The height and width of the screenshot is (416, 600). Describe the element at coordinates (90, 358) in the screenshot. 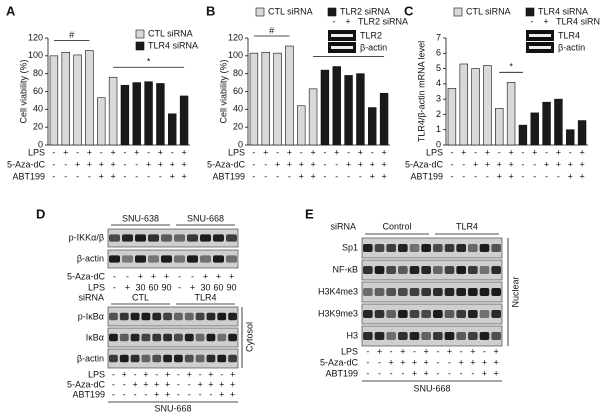

I see `band-label: β-actin` at that location.